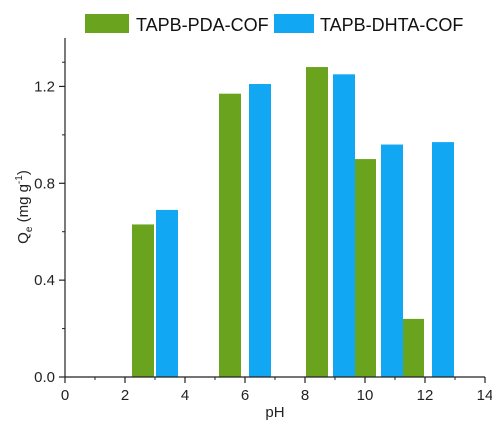 The image size is (492, 423). Describe the element at coordinates (185, 395) in the screenshot. I see `x-tick-label-4: 4` at that location.